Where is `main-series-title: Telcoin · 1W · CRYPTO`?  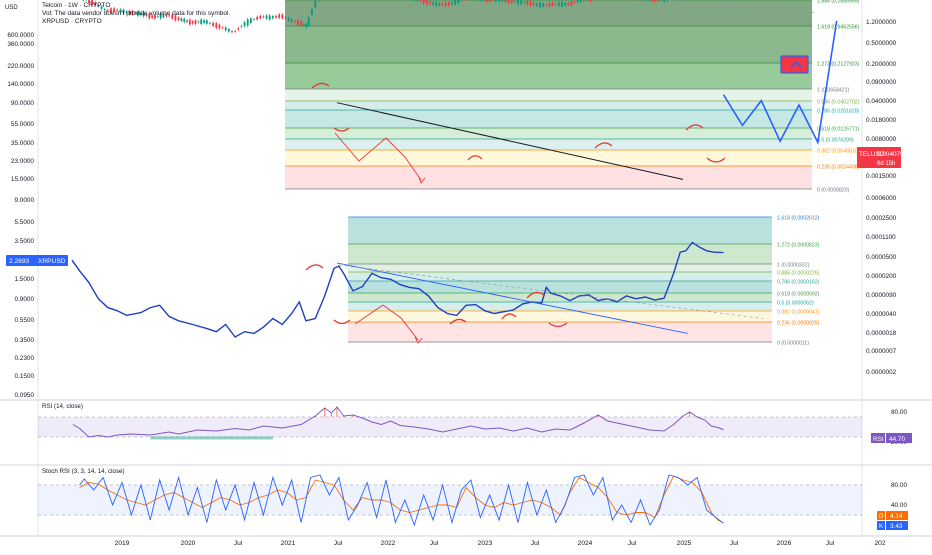
main-series-title: Telcoin · 1W · CRYPTO is located at coordinates (136, 6).